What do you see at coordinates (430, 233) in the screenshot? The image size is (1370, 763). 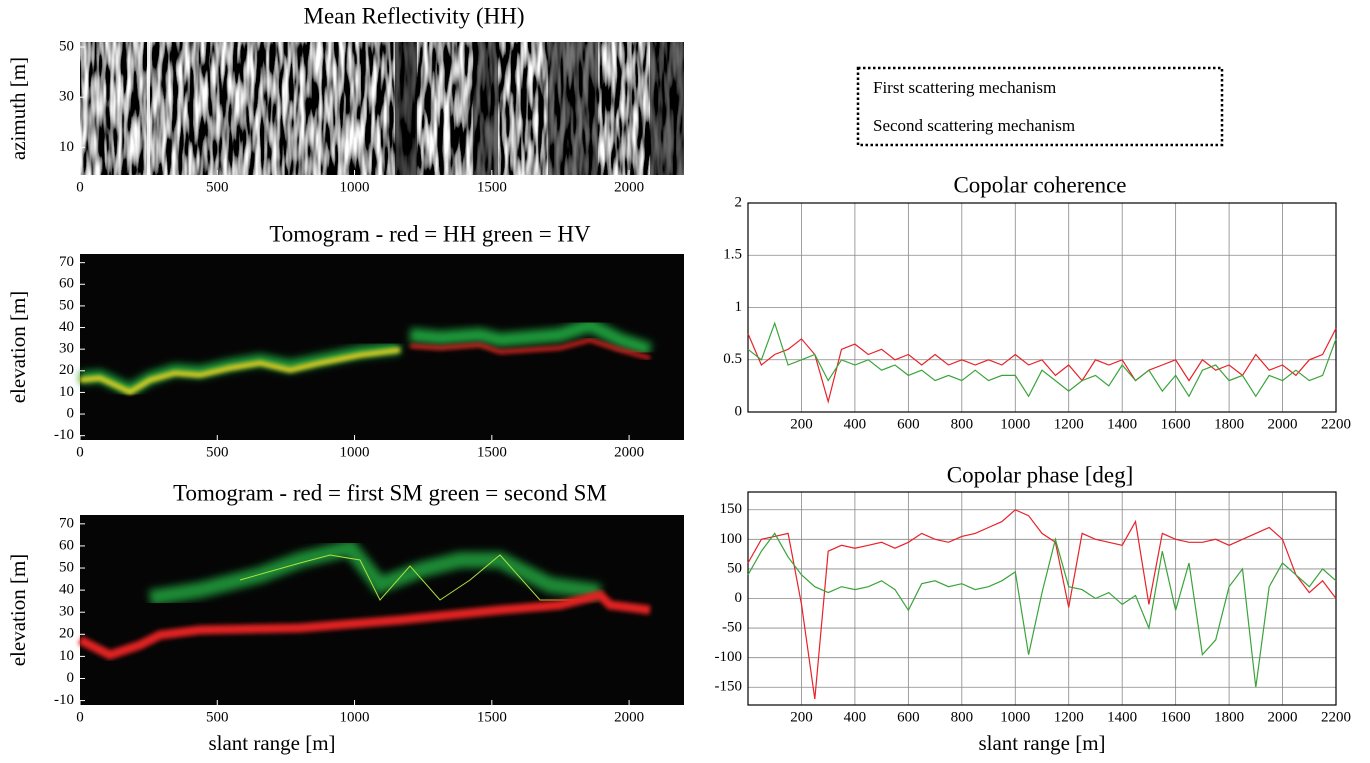 I see `chart-title: Tomogram - red = HH green = HV` at bounding box center [430, 233].